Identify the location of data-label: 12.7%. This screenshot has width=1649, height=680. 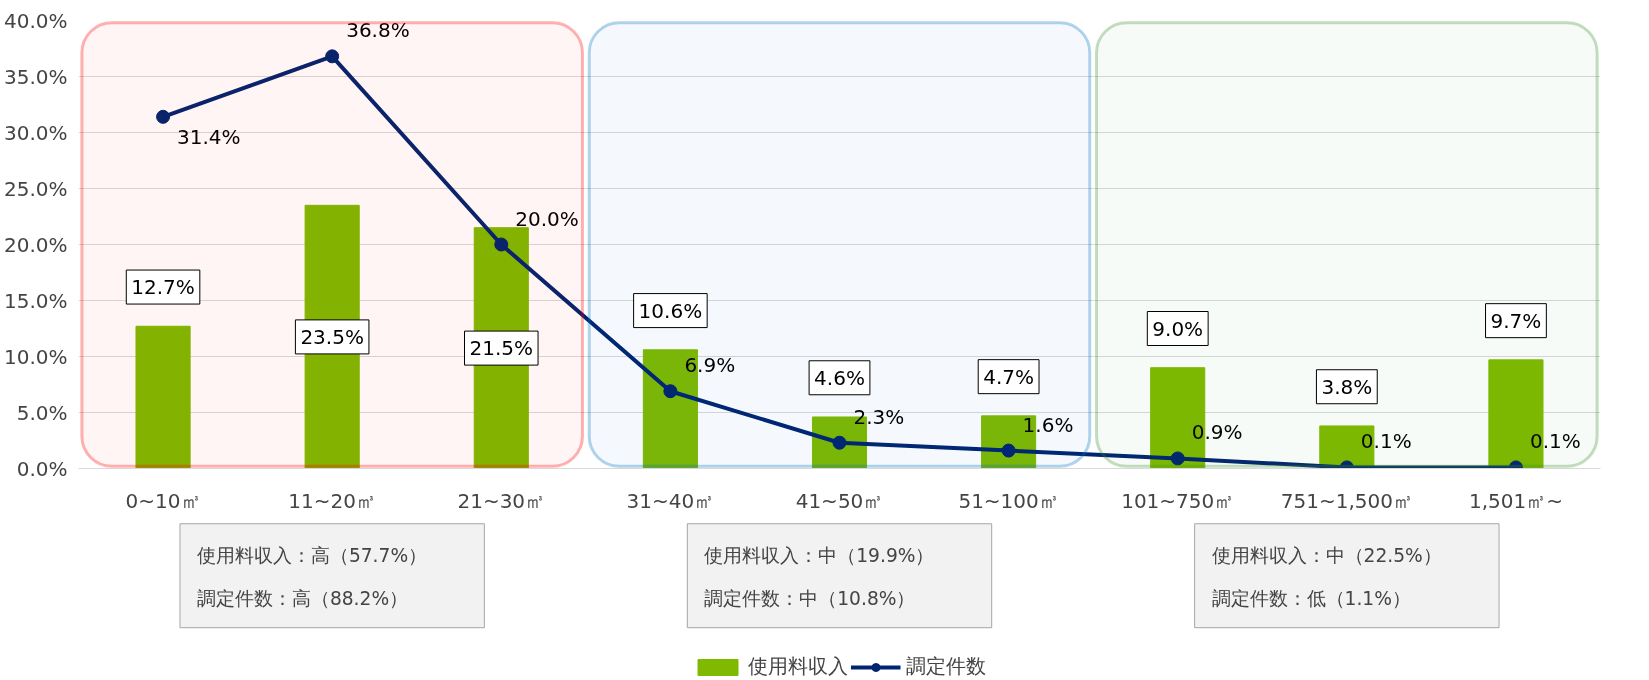
(163, 287).